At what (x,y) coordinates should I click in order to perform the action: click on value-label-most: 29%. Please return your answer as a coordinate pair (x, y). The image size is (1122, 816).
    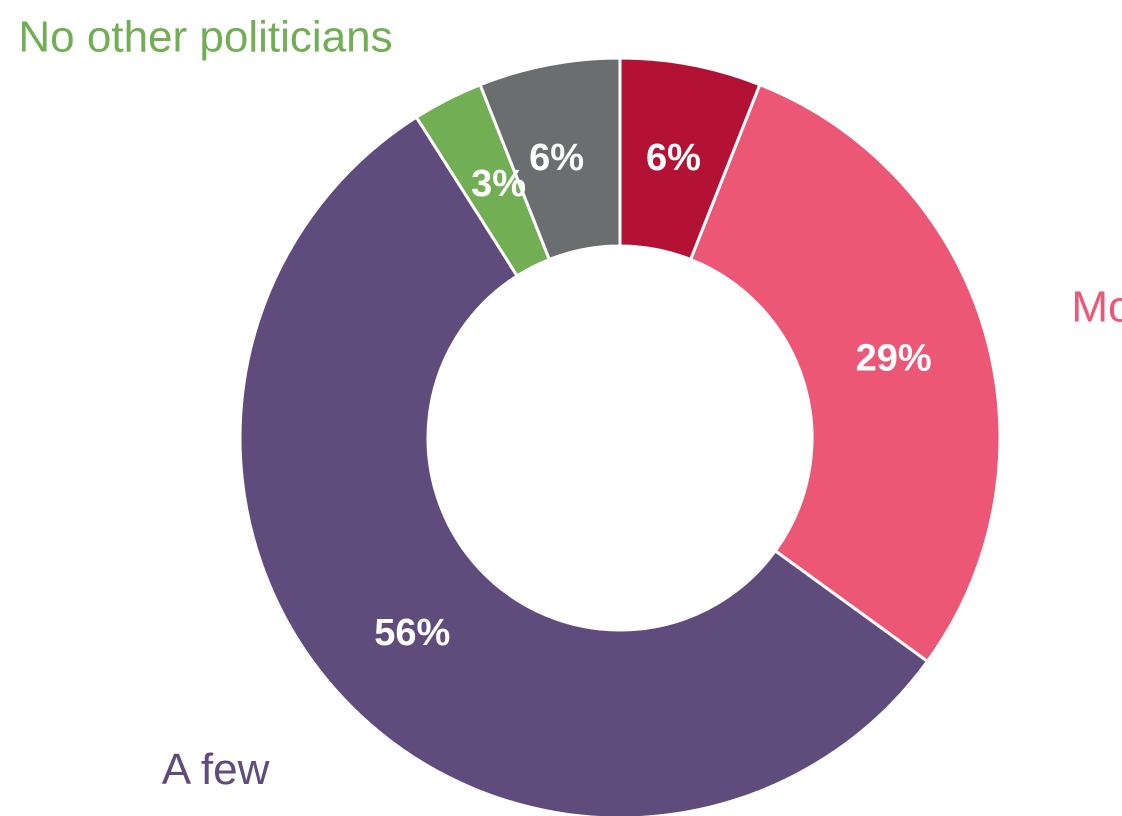
    Looking at the image, I should click on (894, 358).